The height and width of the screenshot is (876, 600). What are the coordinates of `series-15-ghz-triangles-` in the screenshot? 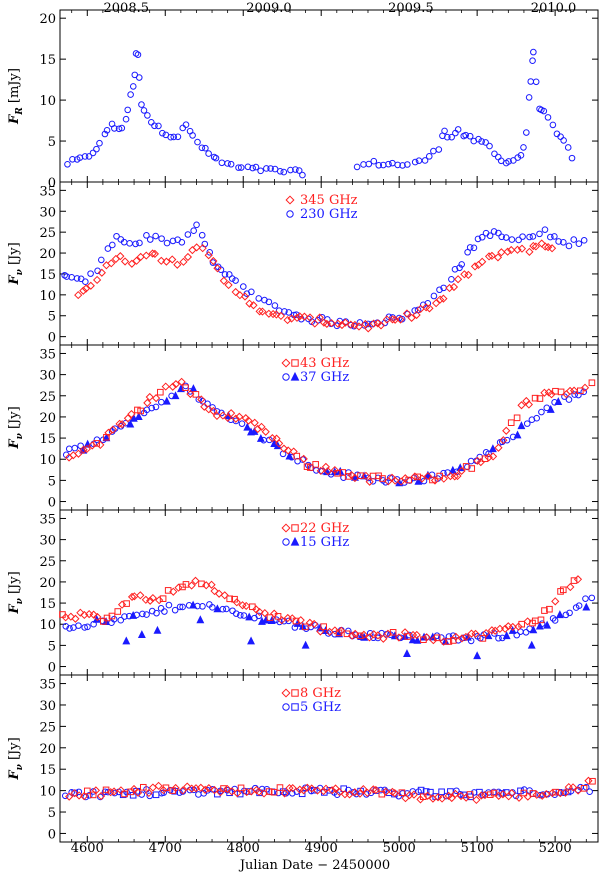 It's located at (356, 631).